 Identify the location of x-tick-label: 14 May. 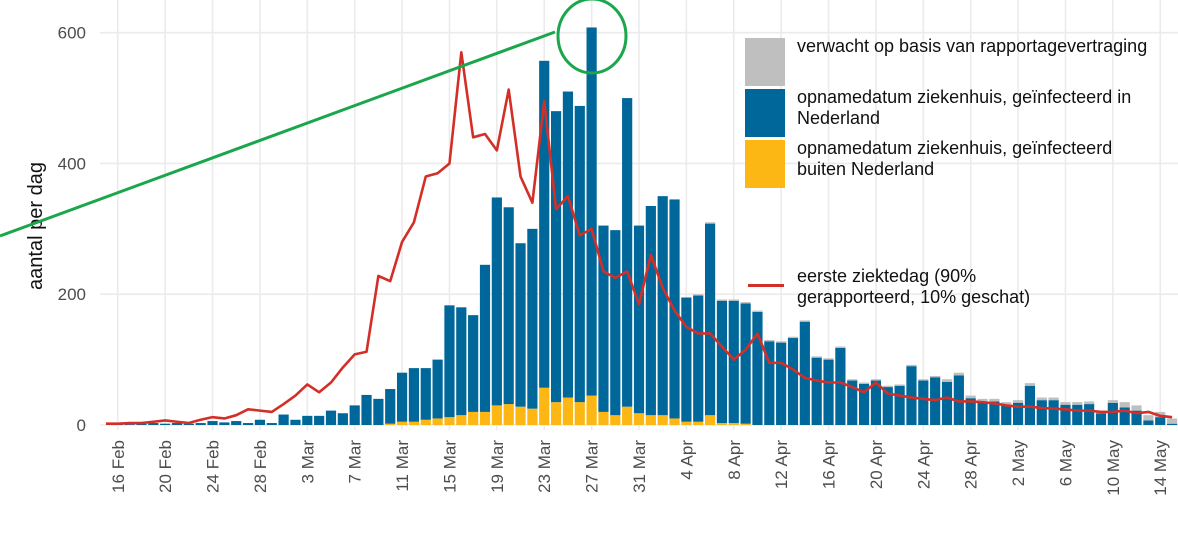
(1160, 468).